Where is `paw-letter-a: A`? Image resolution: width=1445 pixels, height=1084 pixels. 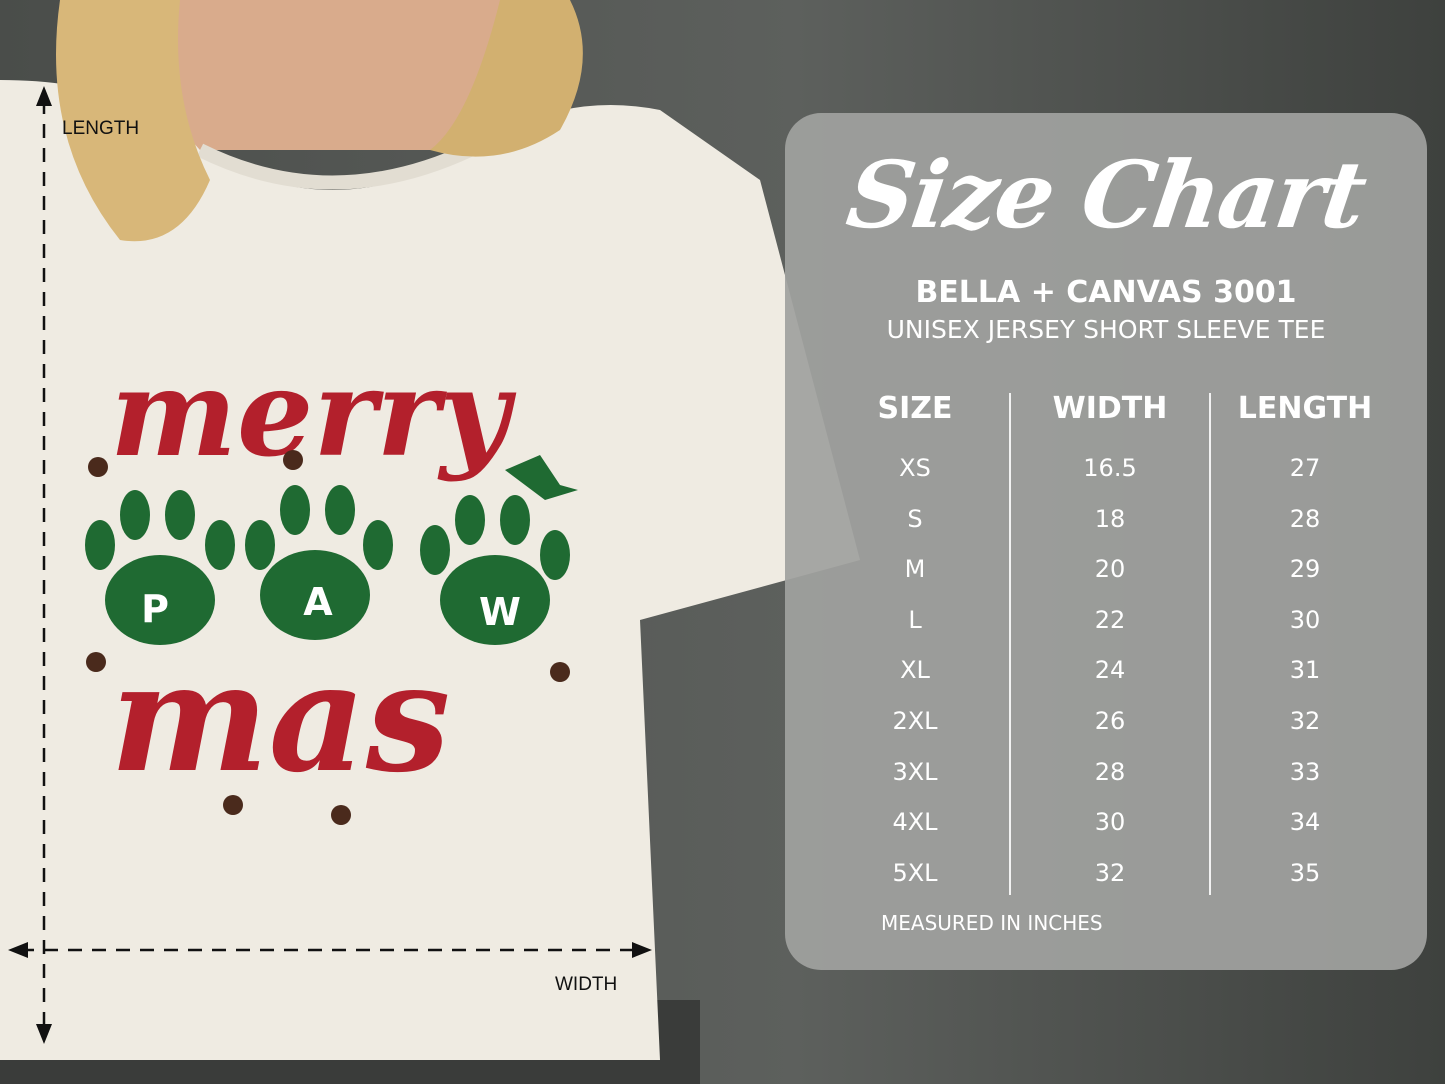
paw-letter-a: A is located at coordinates (318, 602).